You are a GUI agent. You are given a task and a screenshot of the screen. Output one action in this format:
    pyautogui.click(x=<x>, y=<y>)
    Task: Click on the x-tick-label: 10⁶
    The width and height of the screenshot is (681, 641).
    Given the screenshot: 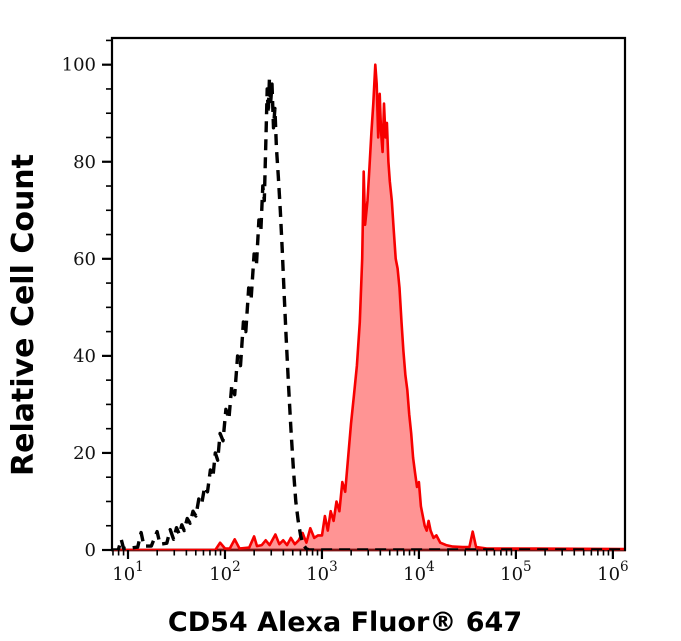 What is the action you would take?
    pyautogui.click(x=613, y=572)
    